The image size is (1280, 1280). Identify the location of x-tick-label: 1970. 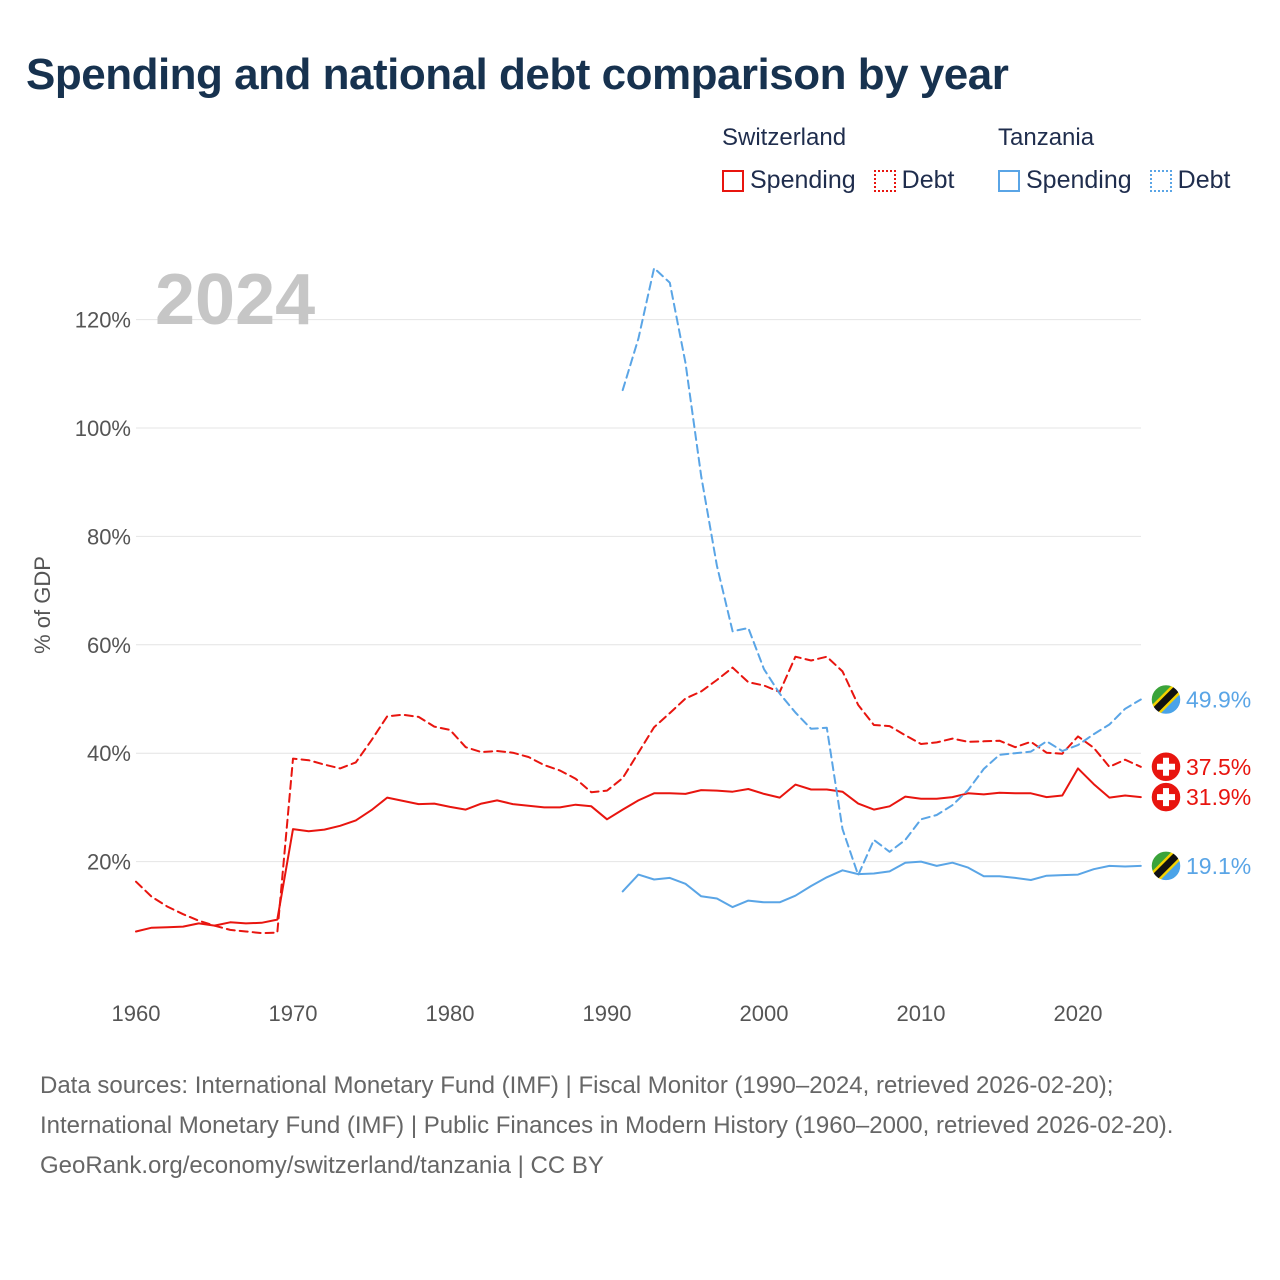
(293, 1013).